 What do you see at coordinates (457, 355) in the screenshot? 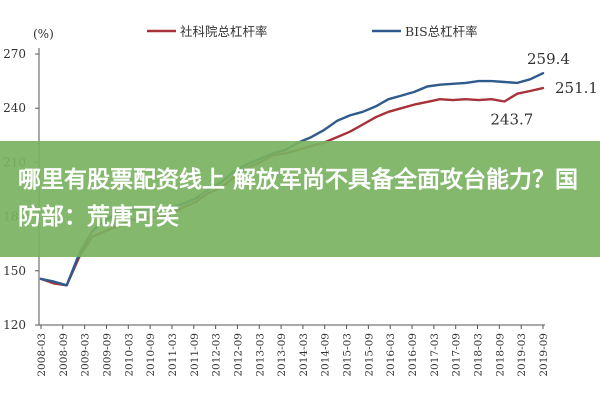
I see `x-tick-label: 2017-09` at bounding box center [457, 355].